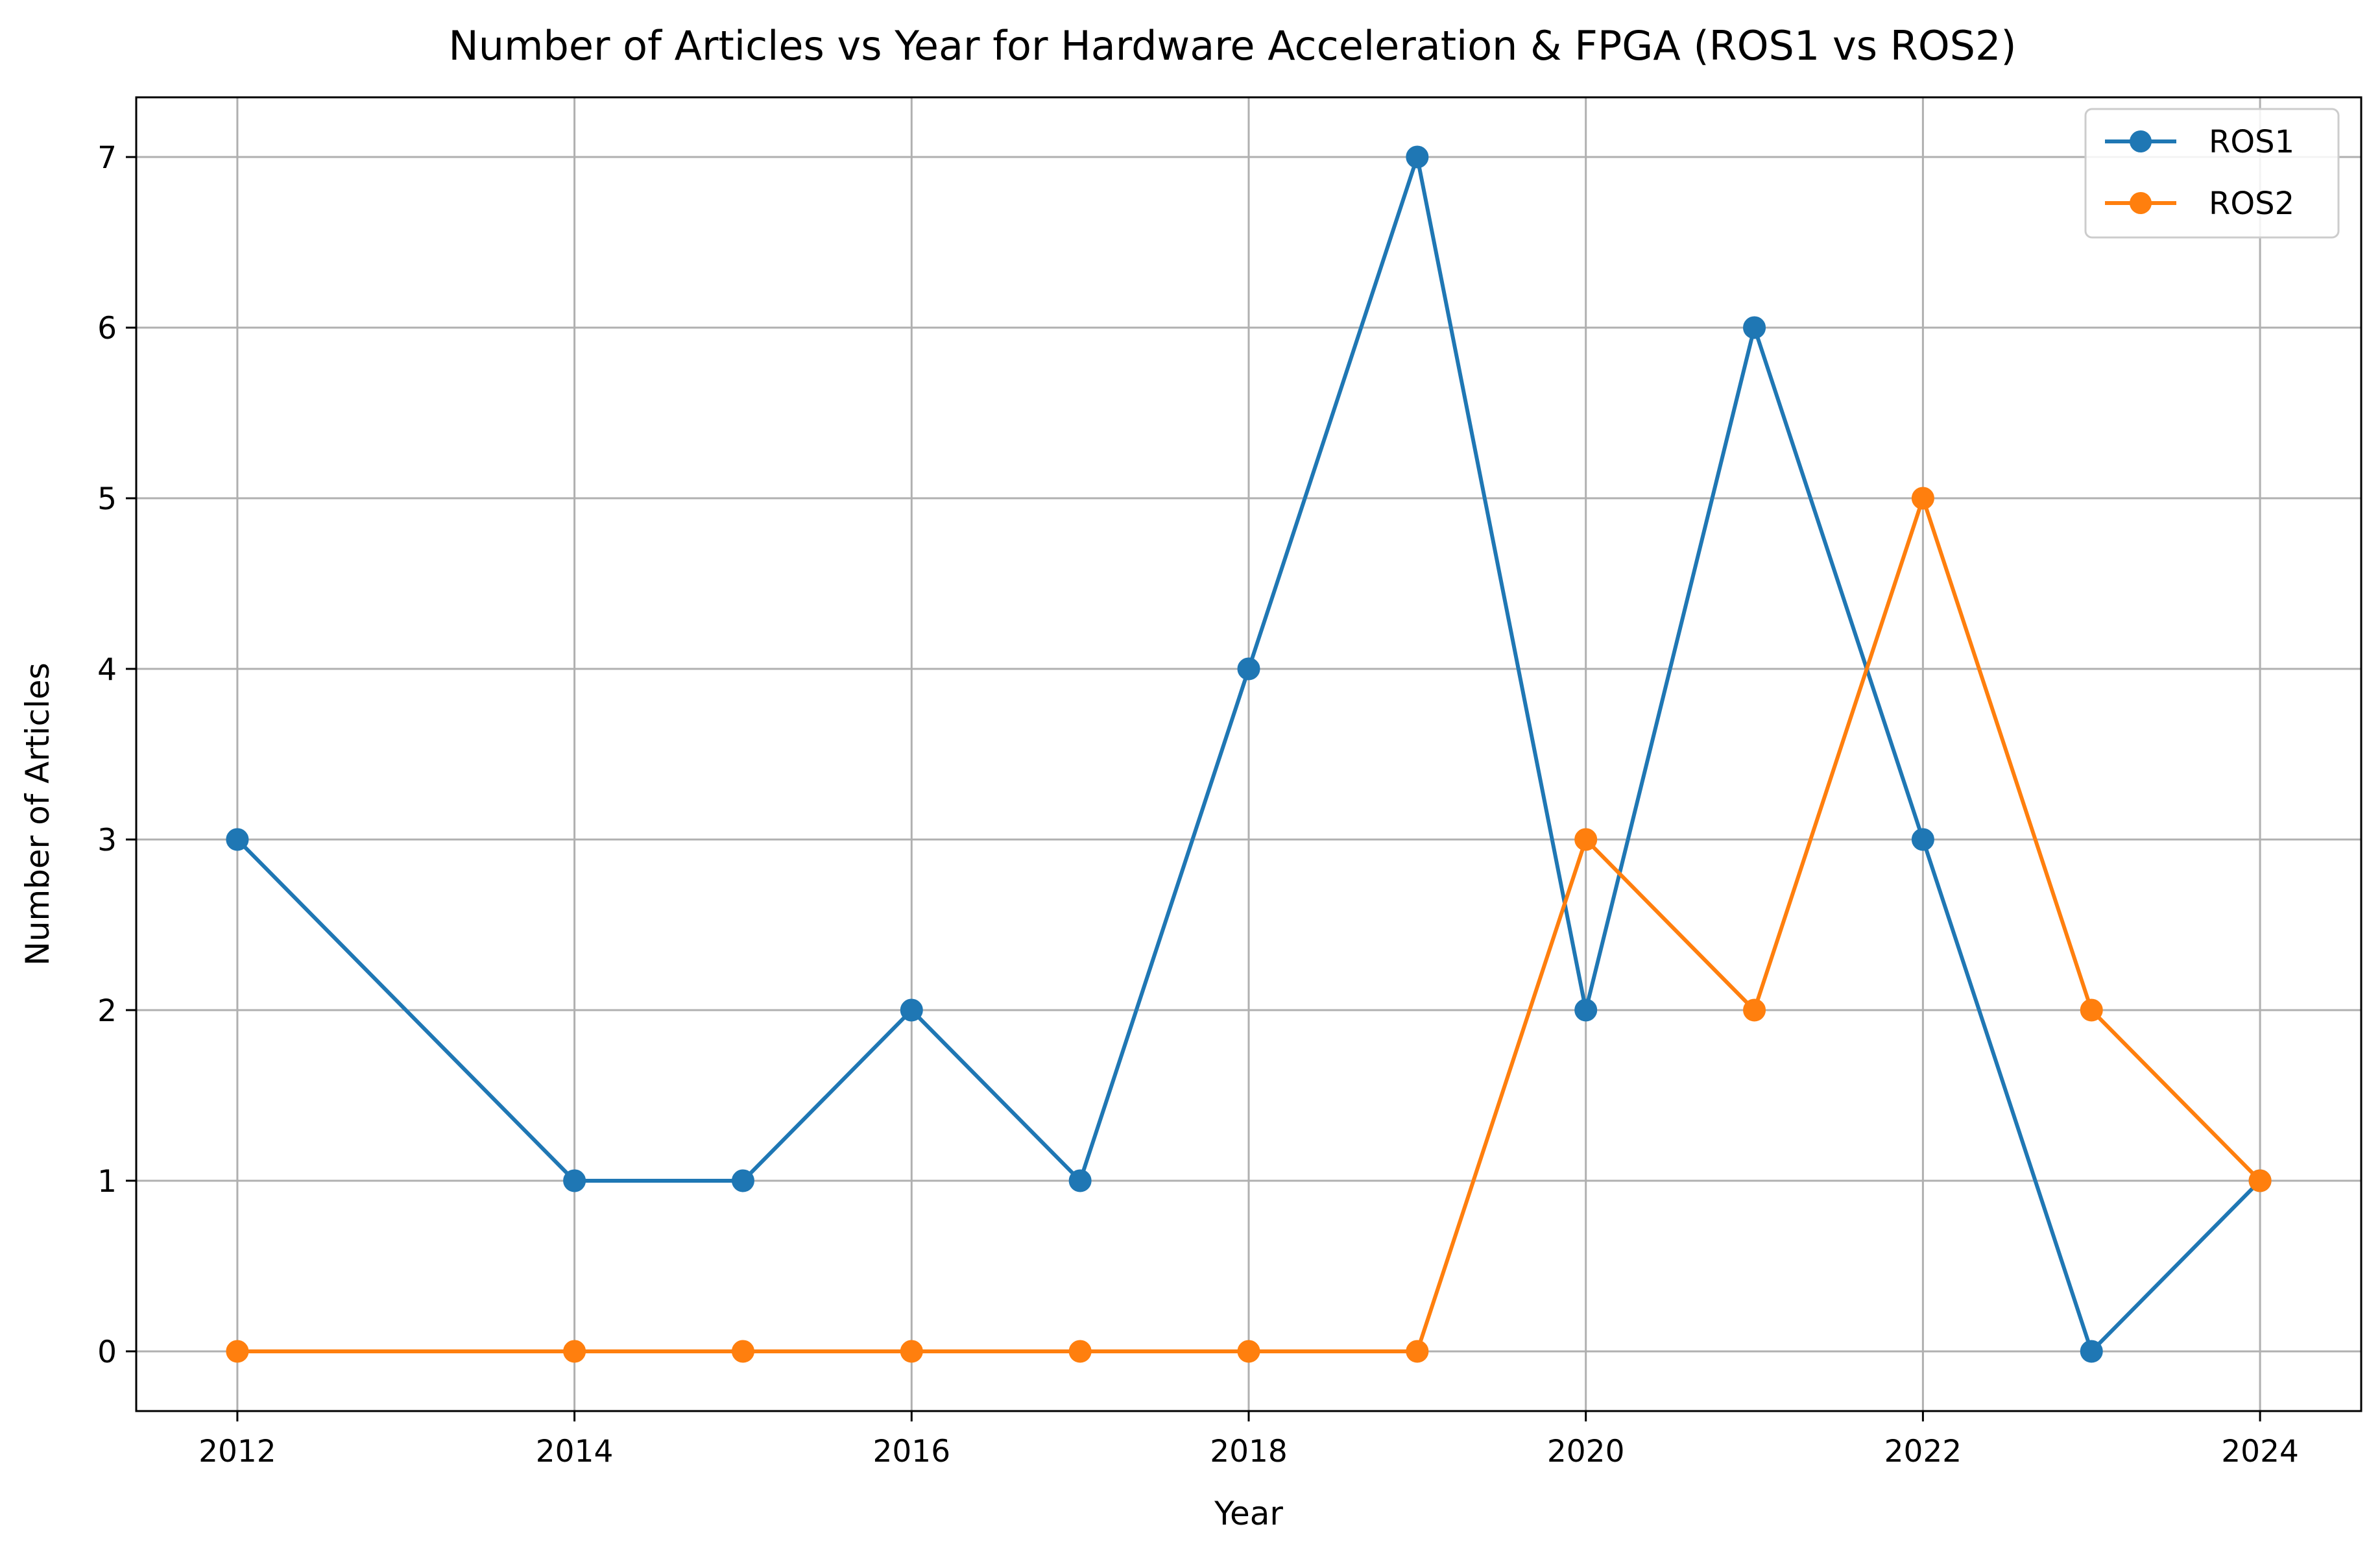  What do you see at coordinates (1586, 1452) in the screenshot?
I see `x-tick-label: 2020` at bounding box center [1586, 1452].